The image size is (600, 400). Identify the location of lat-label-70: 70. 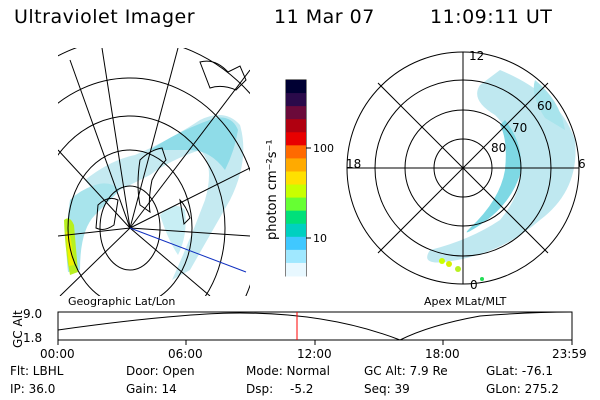
(519, 128).